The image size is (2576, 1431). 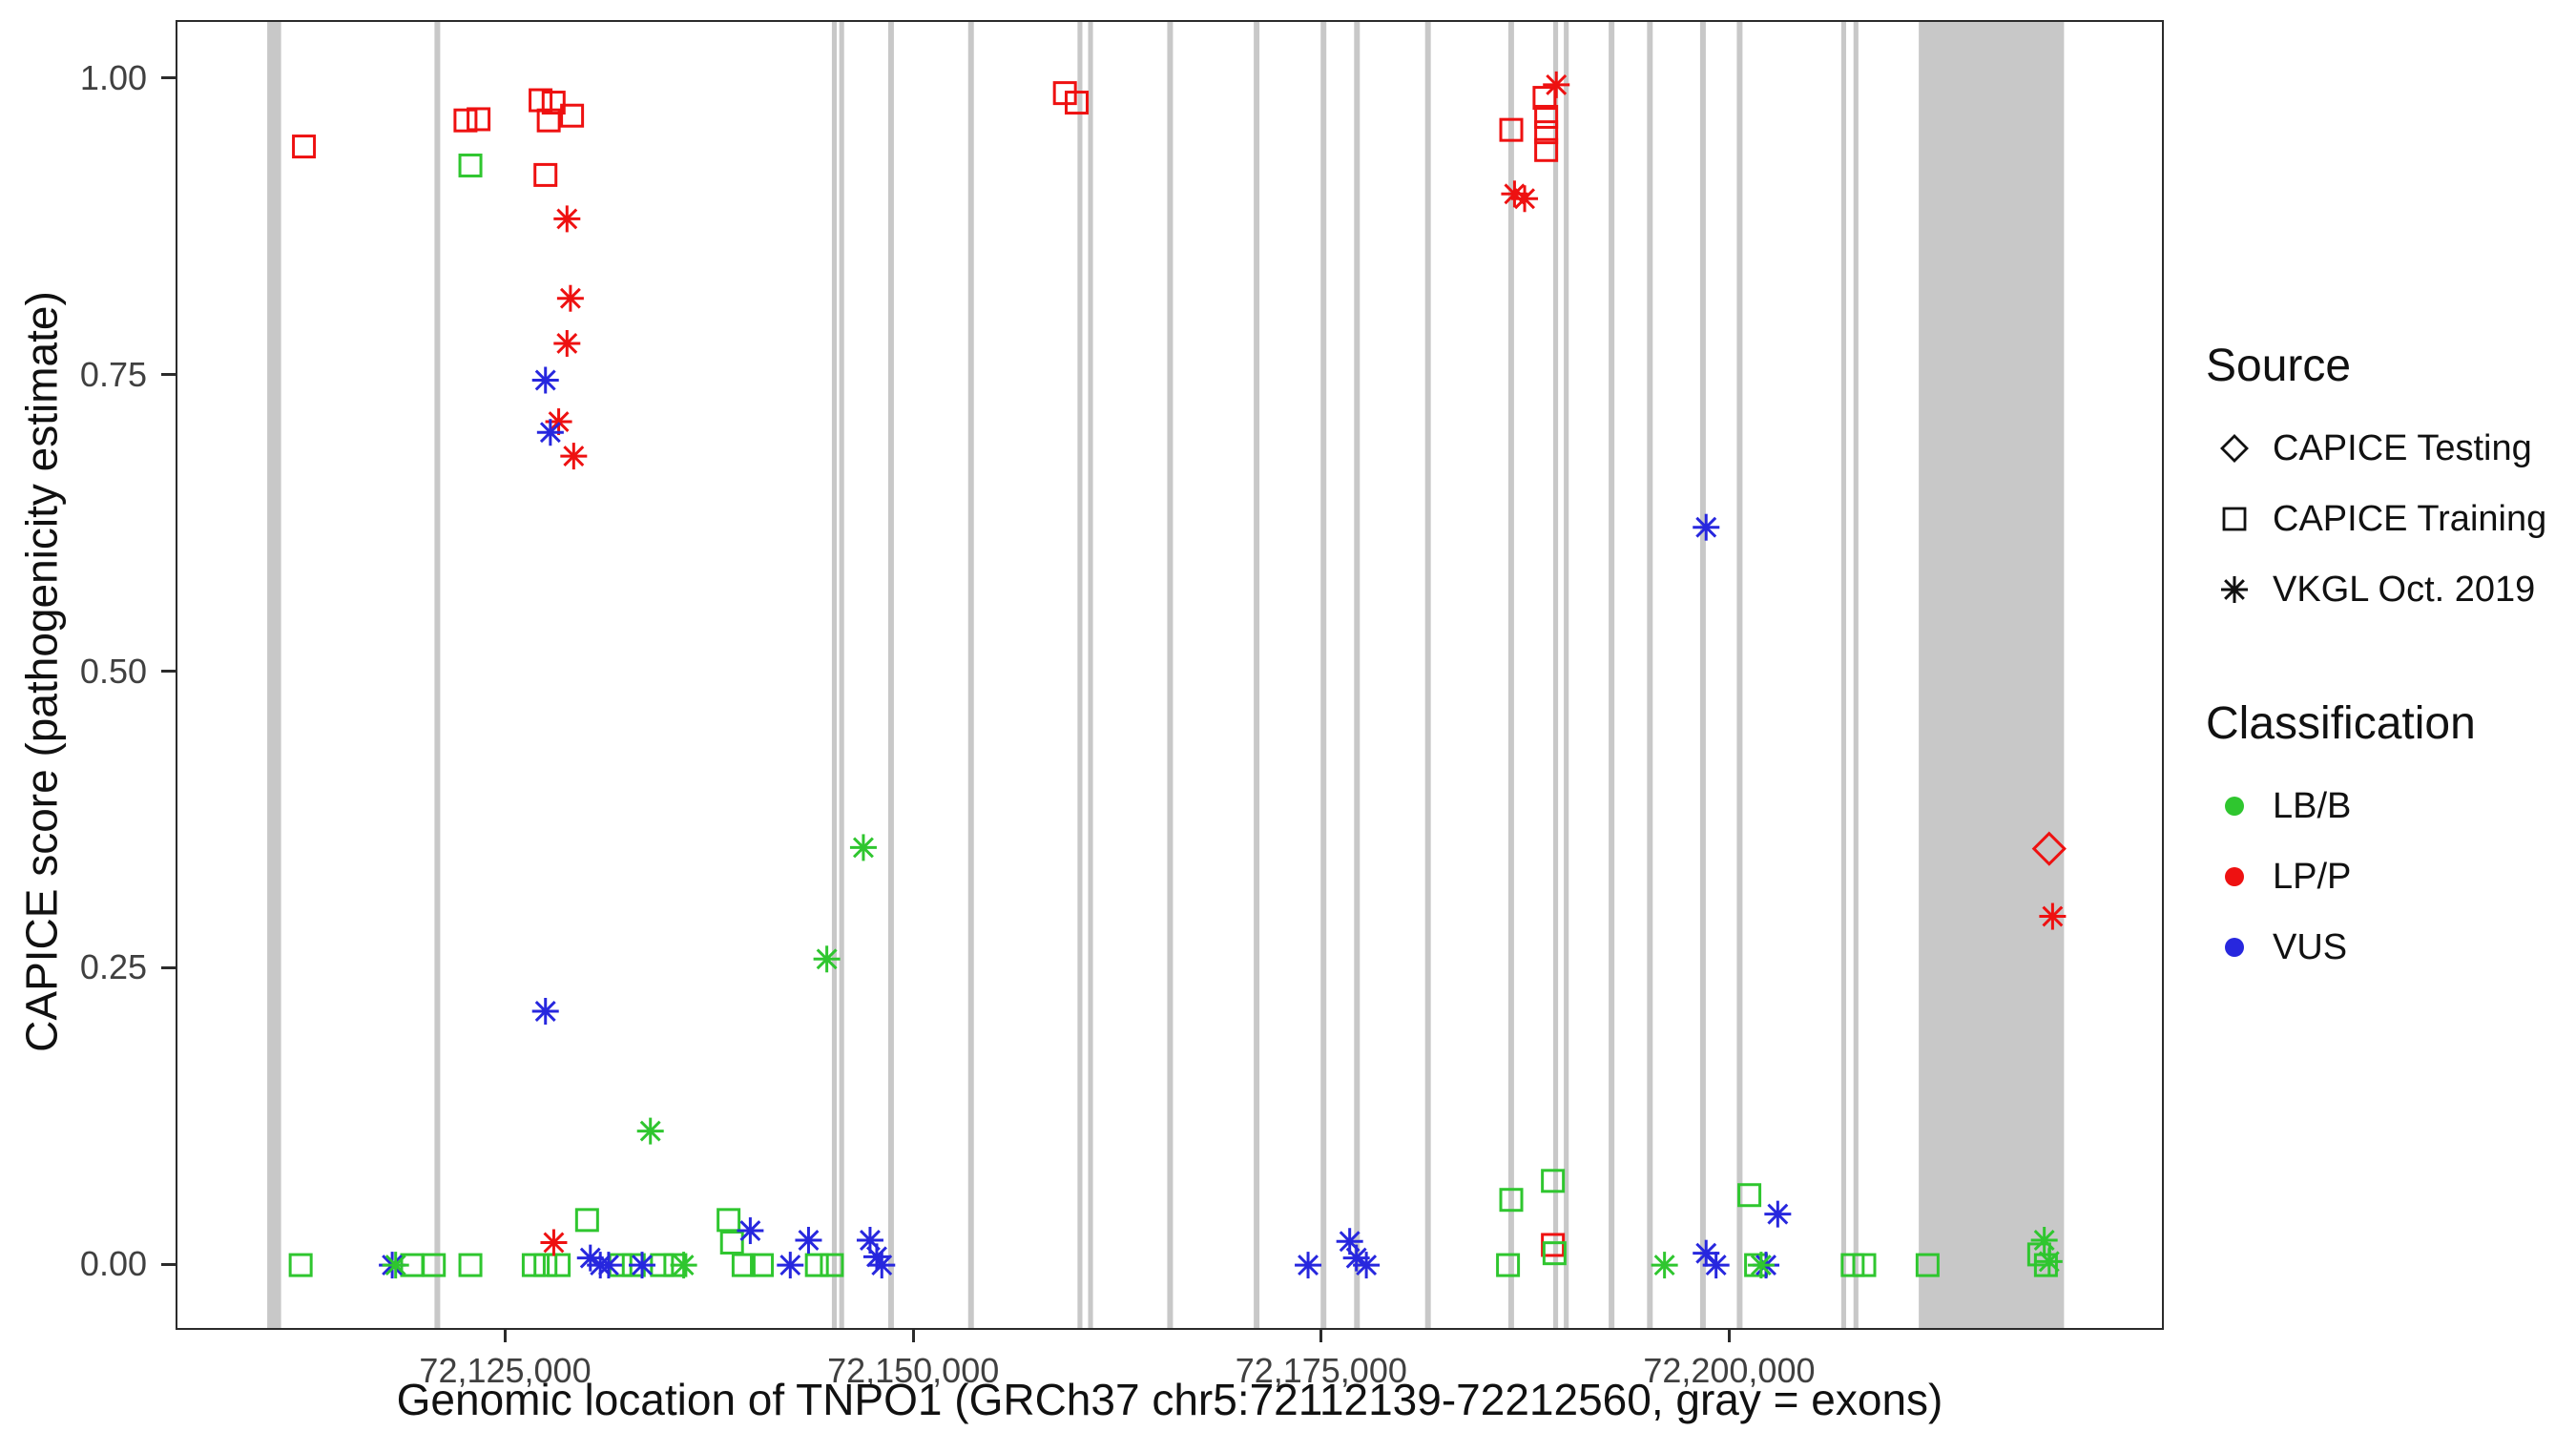 What do you see at coordinates (2402, 447) in the screenshot?
I see `legend-item-label: CAPICE Testing` at bounding box center [2402, 447].